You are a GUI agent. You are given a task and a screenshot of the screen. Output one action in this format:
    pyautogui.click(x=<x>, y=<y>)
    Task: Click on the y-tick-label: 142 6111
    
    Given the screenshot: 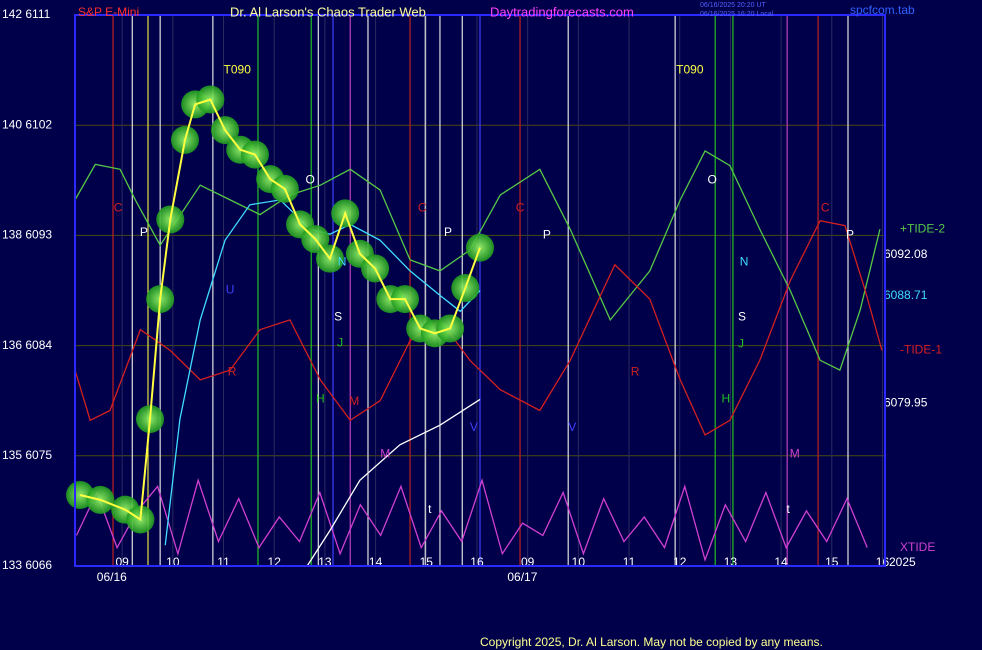 What is the action you would take?
    pyautogui.click(x=26, y=14)
    